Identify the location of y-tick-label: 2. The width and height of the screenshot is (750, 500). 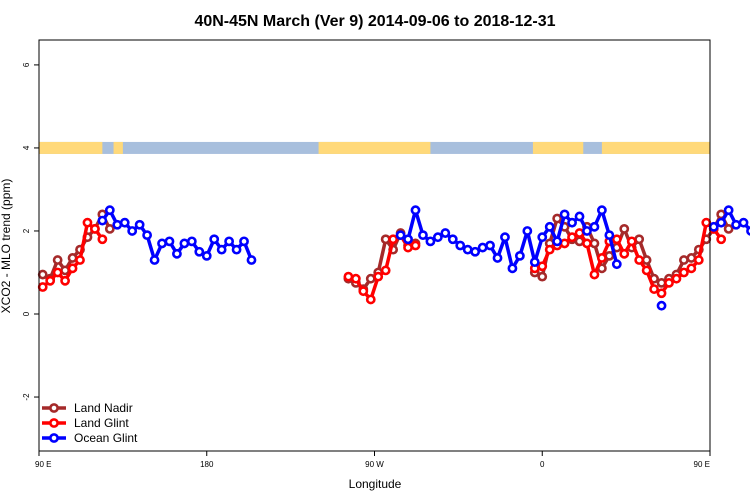
(26, 230).